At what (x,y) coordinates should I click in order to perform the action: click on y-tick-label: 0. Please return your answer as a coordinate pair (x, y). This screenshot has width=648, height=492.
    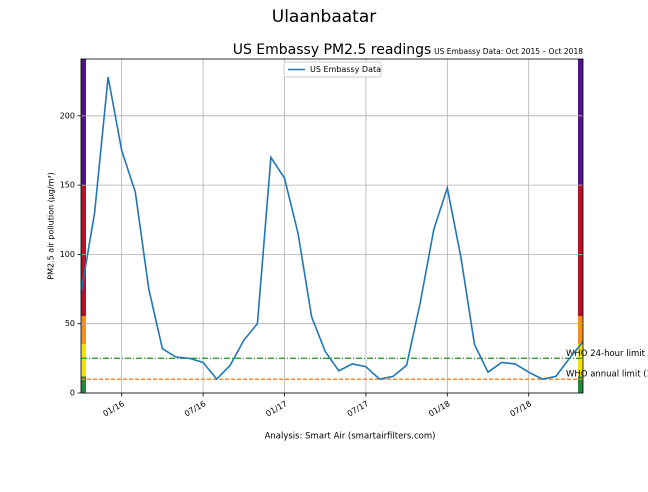
    Looking at the image, I should click on (72, 393).